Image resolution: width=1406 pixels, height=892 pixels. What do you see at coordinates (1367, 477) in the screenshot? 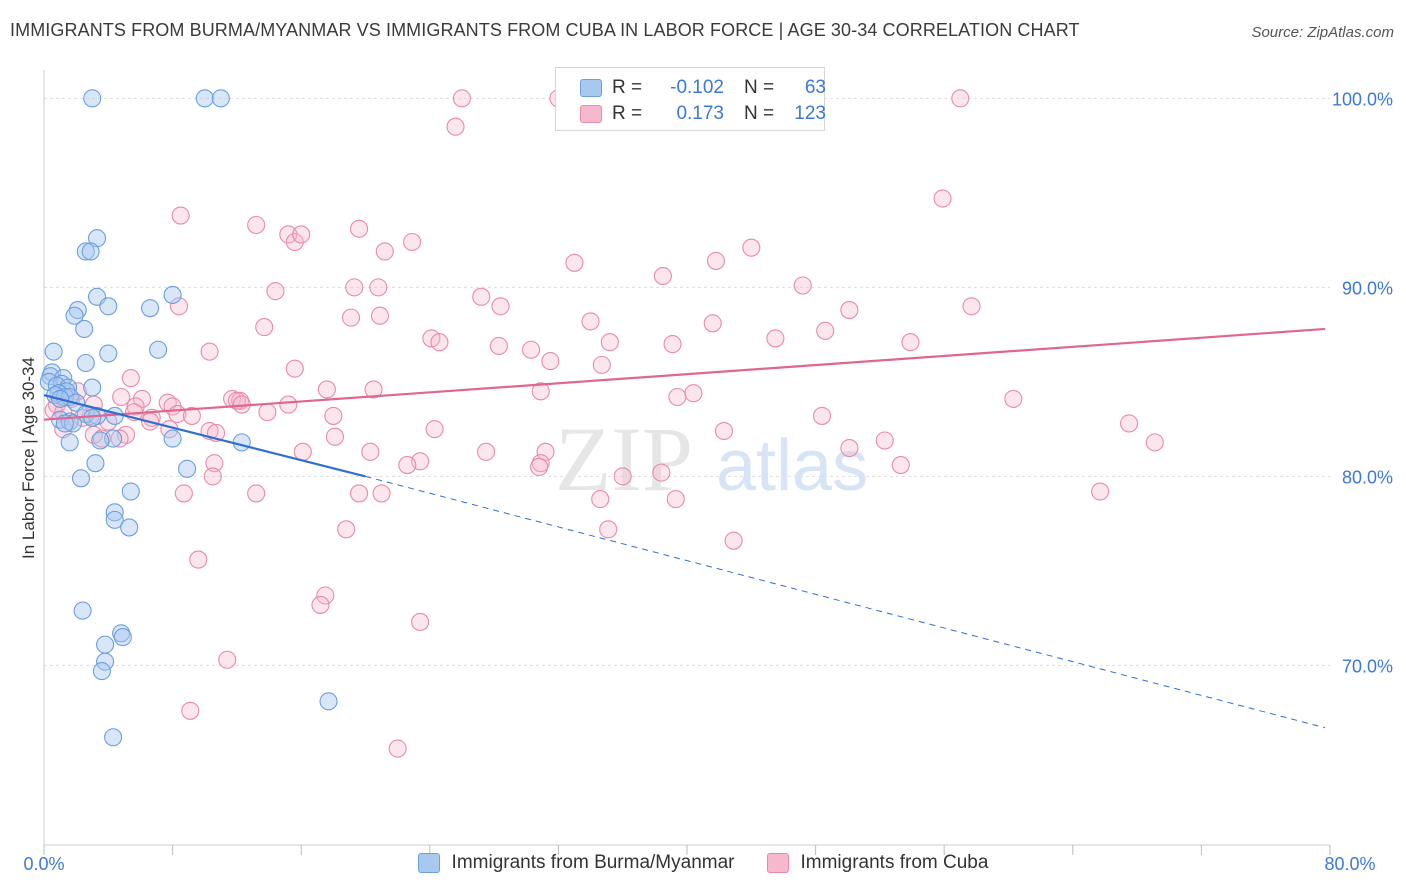
I see `y-tick-label: 80.0%` at bounding box center [1367, 477].